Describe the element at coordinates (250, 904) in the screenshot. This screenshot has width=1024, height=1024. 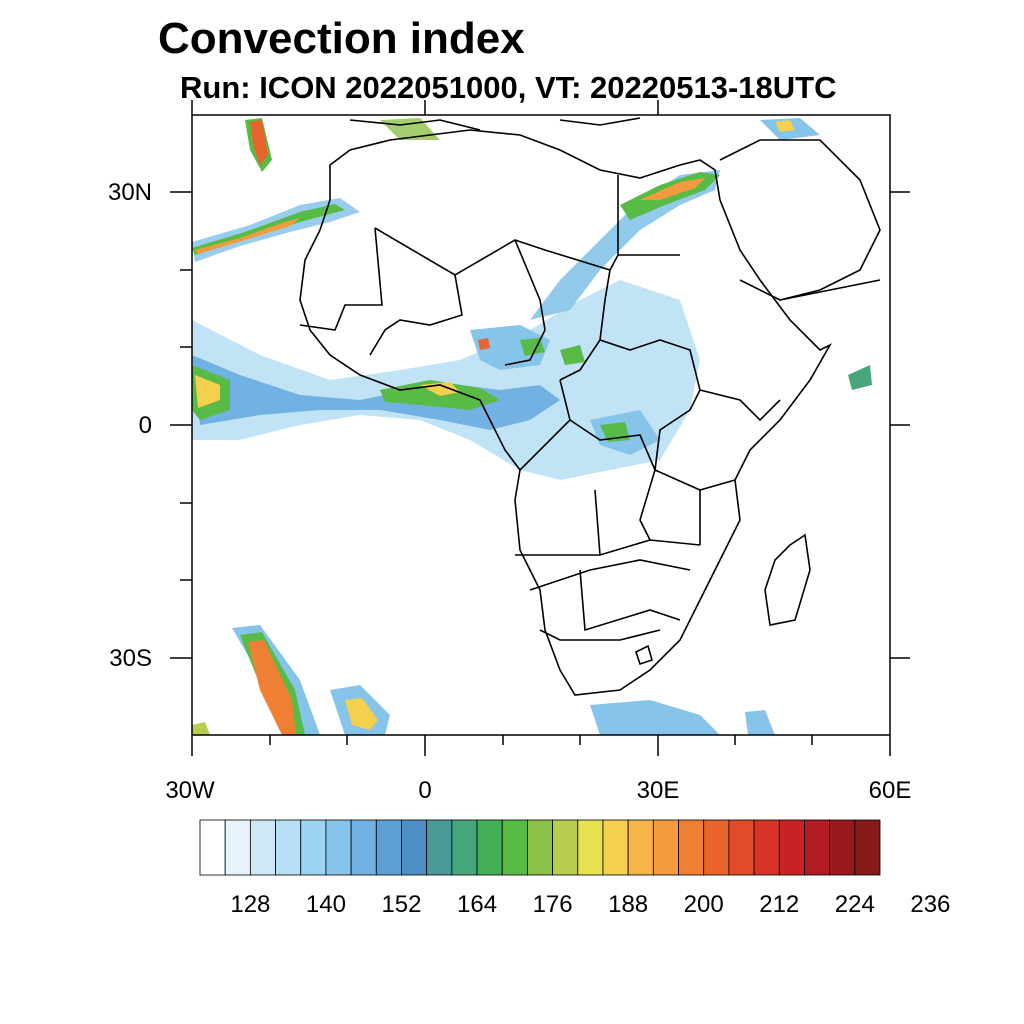
I see `colorbar-label: 128` at that location.